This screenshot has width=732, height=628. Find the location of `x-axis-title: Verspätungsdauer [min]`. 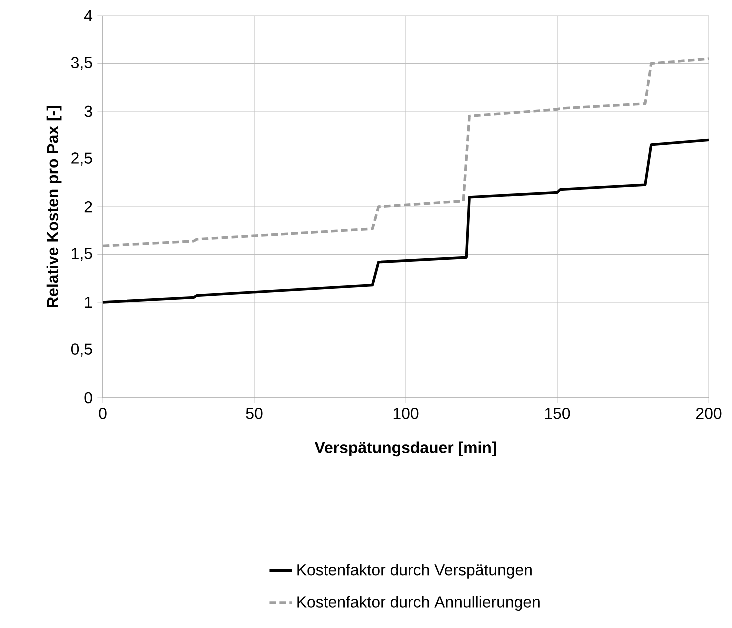

x-axis-title: Verspätungsdauer [min] is located at coordinates (405, 449).